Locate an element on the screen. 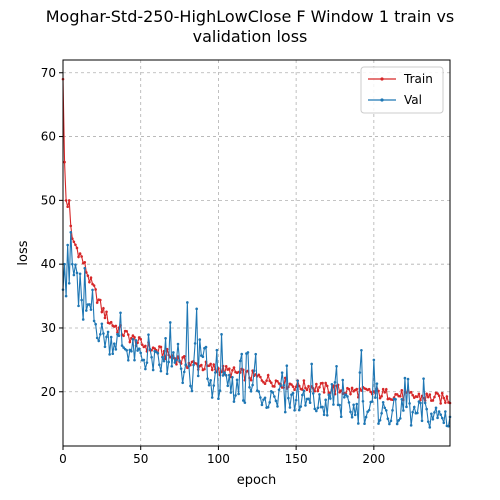  legend-marker-val is located at coordinates (382, 100).